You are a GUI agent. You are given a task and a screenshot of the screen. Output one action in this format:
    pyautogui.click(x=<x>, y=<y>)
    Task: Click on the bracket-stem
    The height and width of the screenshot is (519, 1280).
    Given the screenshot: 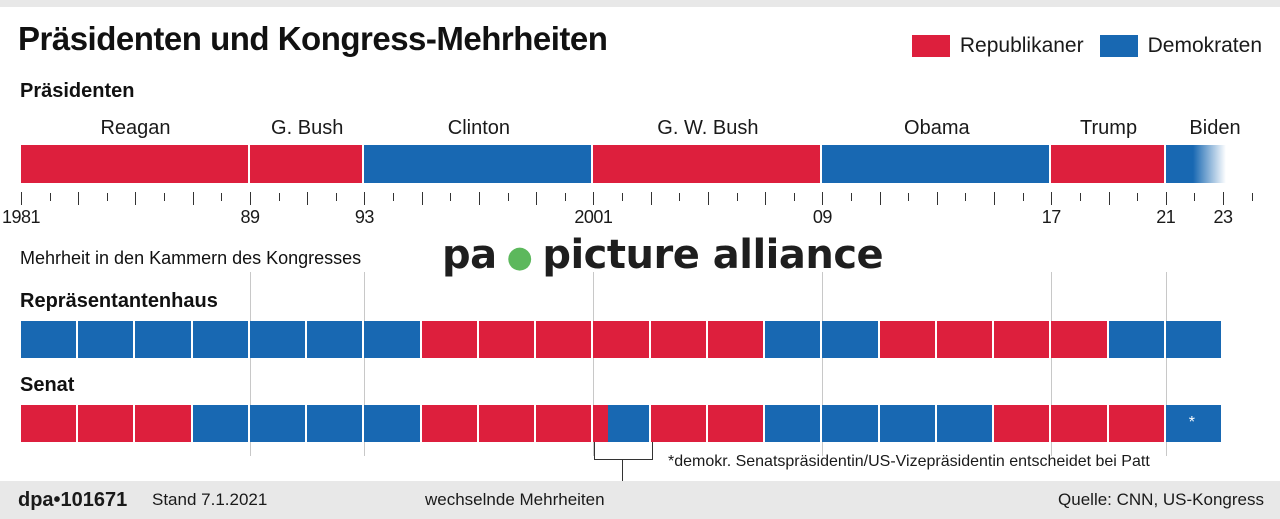 What is the action you would take?
    pyautogui.click(x=622, y=470)
    